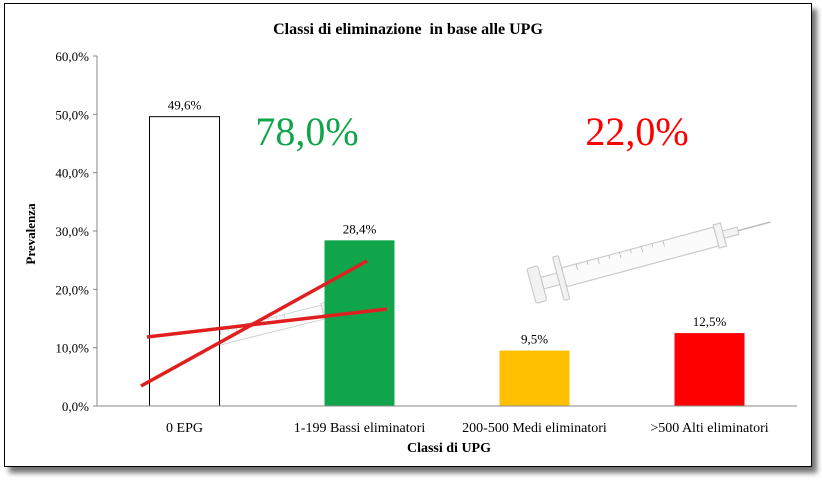 This screenshot has height=481, width=822. What do you see at coordinates (306, 131) in the screenshot?
I see `annotation-low-eliminators-total: 78,0%` at bounding box center [306, 131].